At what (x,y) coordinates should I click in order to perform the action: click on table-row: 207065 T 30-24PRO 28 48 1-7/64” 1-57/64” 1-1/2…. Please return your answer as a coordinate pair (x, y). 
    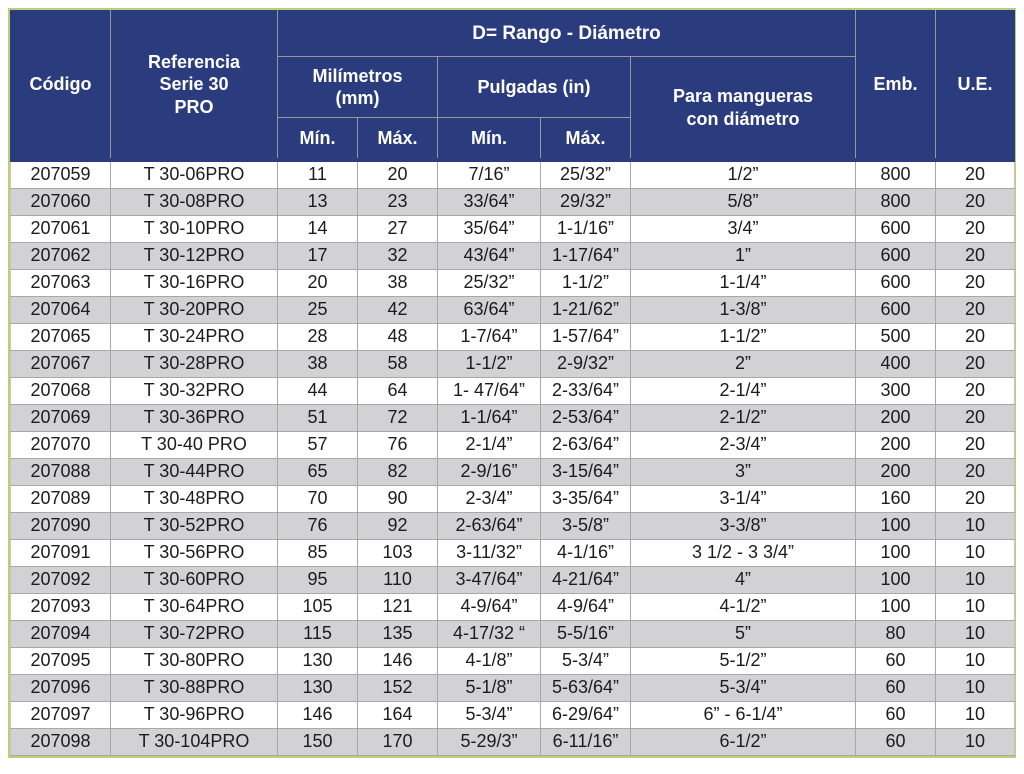
    Looking at the image, I should click on (513, 337).